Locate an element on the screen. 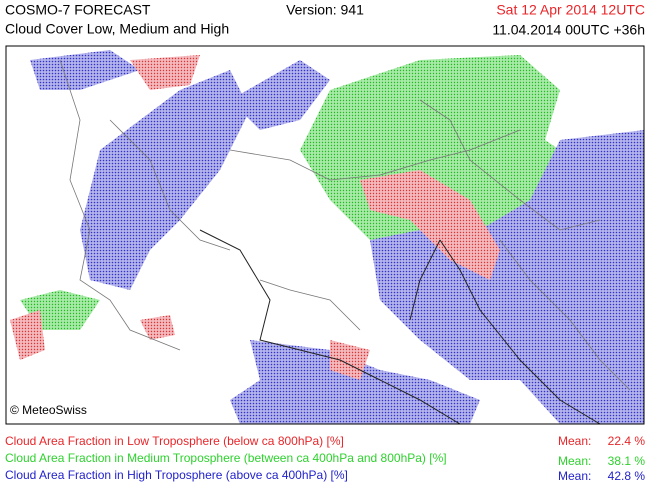  copyright: © MeteoSwiss is located at coordinates (48, 410).